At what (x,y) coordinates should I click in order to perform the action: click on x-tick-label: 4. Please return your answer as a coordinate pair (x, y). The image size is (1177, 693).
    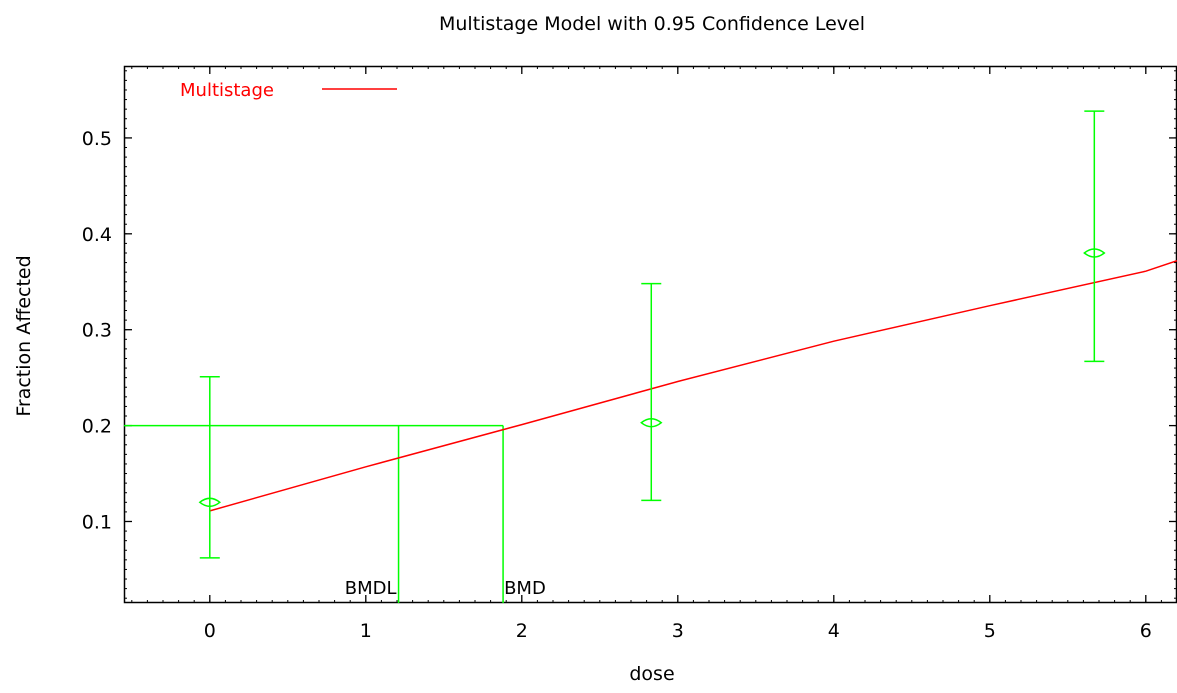
    Looking at the image, I should click on (834, 631).